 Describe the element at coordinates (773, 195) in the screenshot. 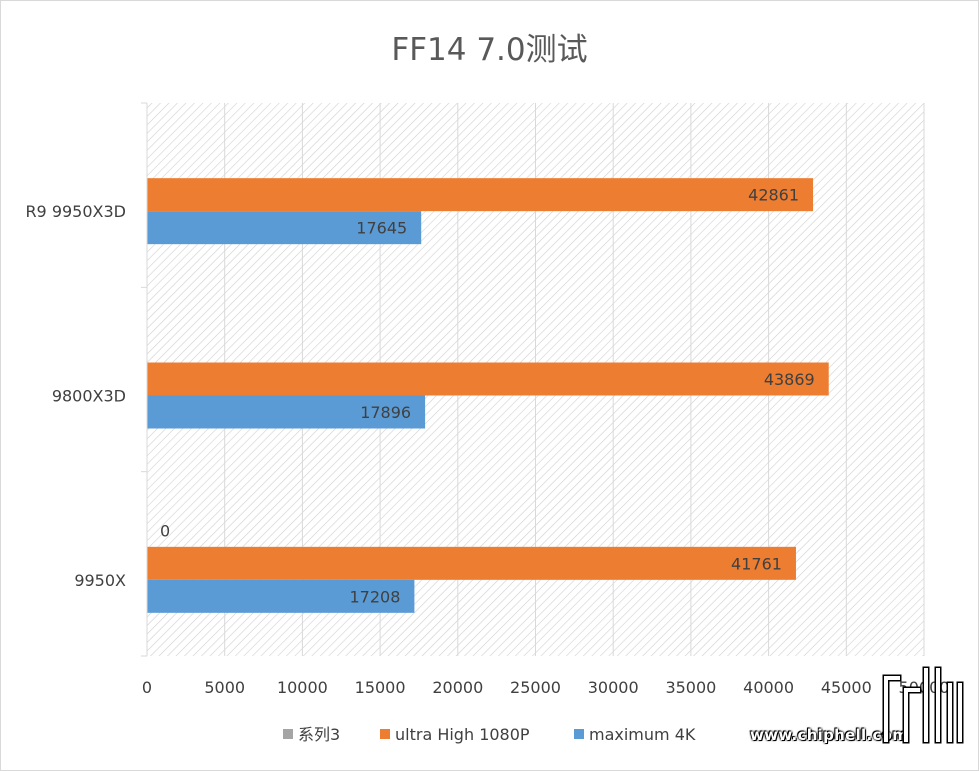

I see `data-label: 42861` at that location.